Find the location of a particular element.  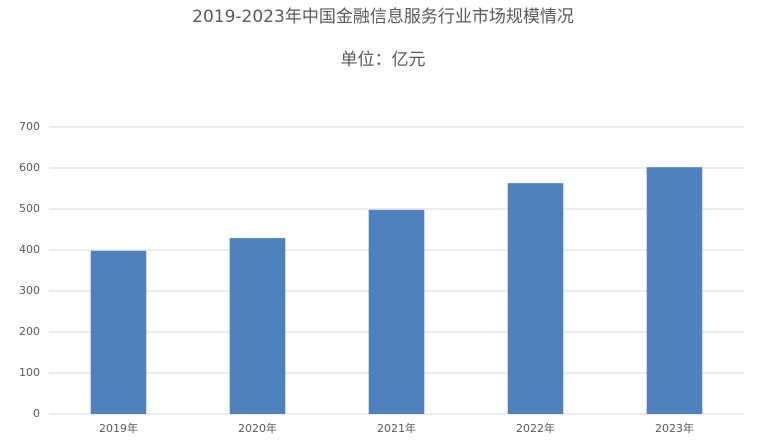

chart-subtitle: 单位：亿元 is located at coordinates (383, 60).